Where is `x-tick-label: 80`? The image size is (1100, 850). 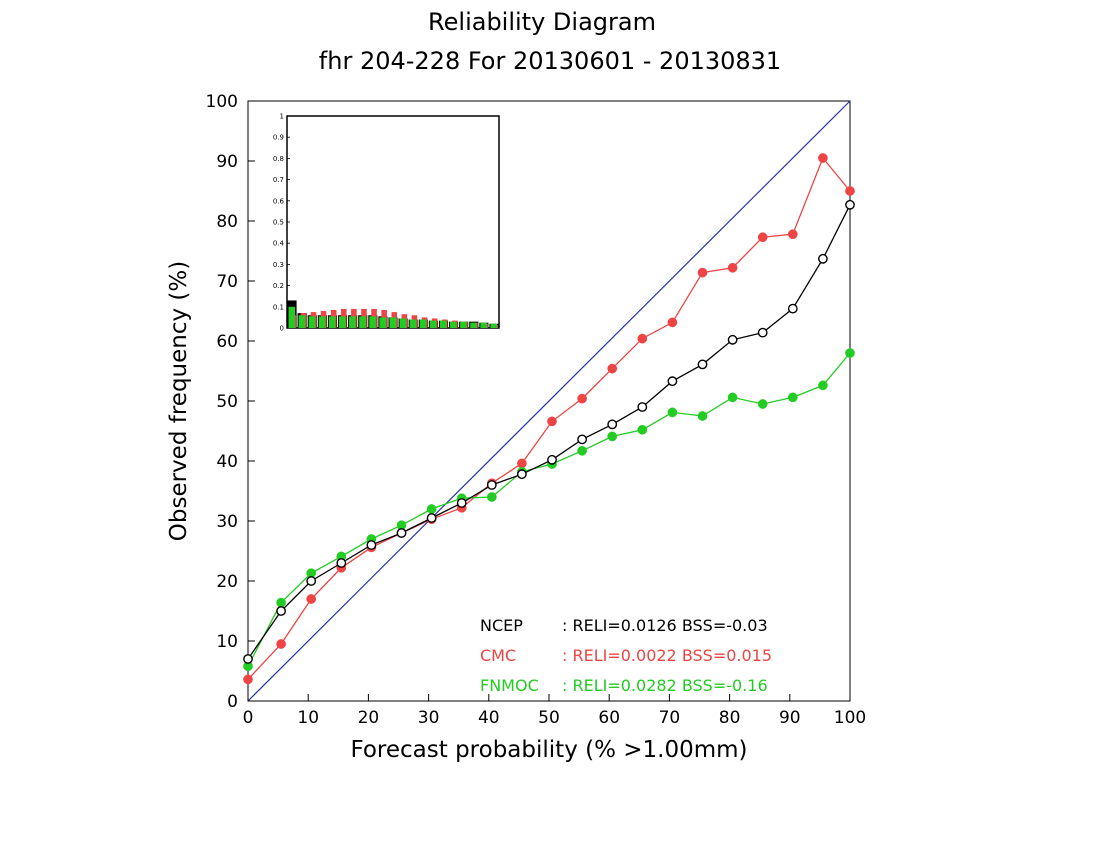 x-tick-label: 80 is located at coordinates (730, 718).